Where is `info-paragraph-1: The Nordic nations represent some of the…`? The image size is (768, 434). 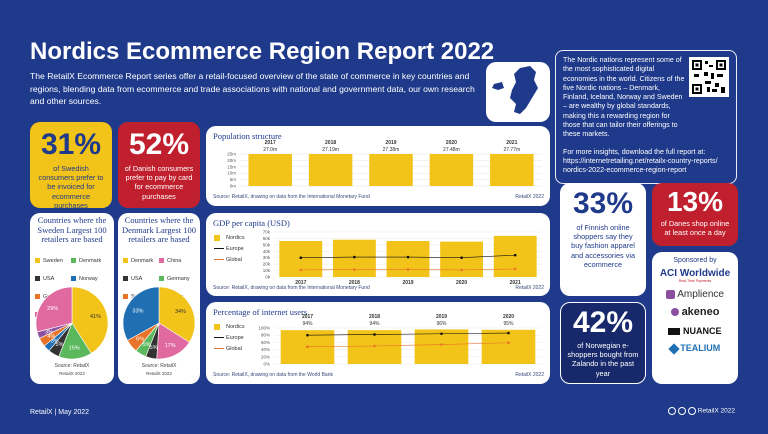
info-paragraph-1: The Nordic nations represent some of the… is located at coordinates (624, 97).